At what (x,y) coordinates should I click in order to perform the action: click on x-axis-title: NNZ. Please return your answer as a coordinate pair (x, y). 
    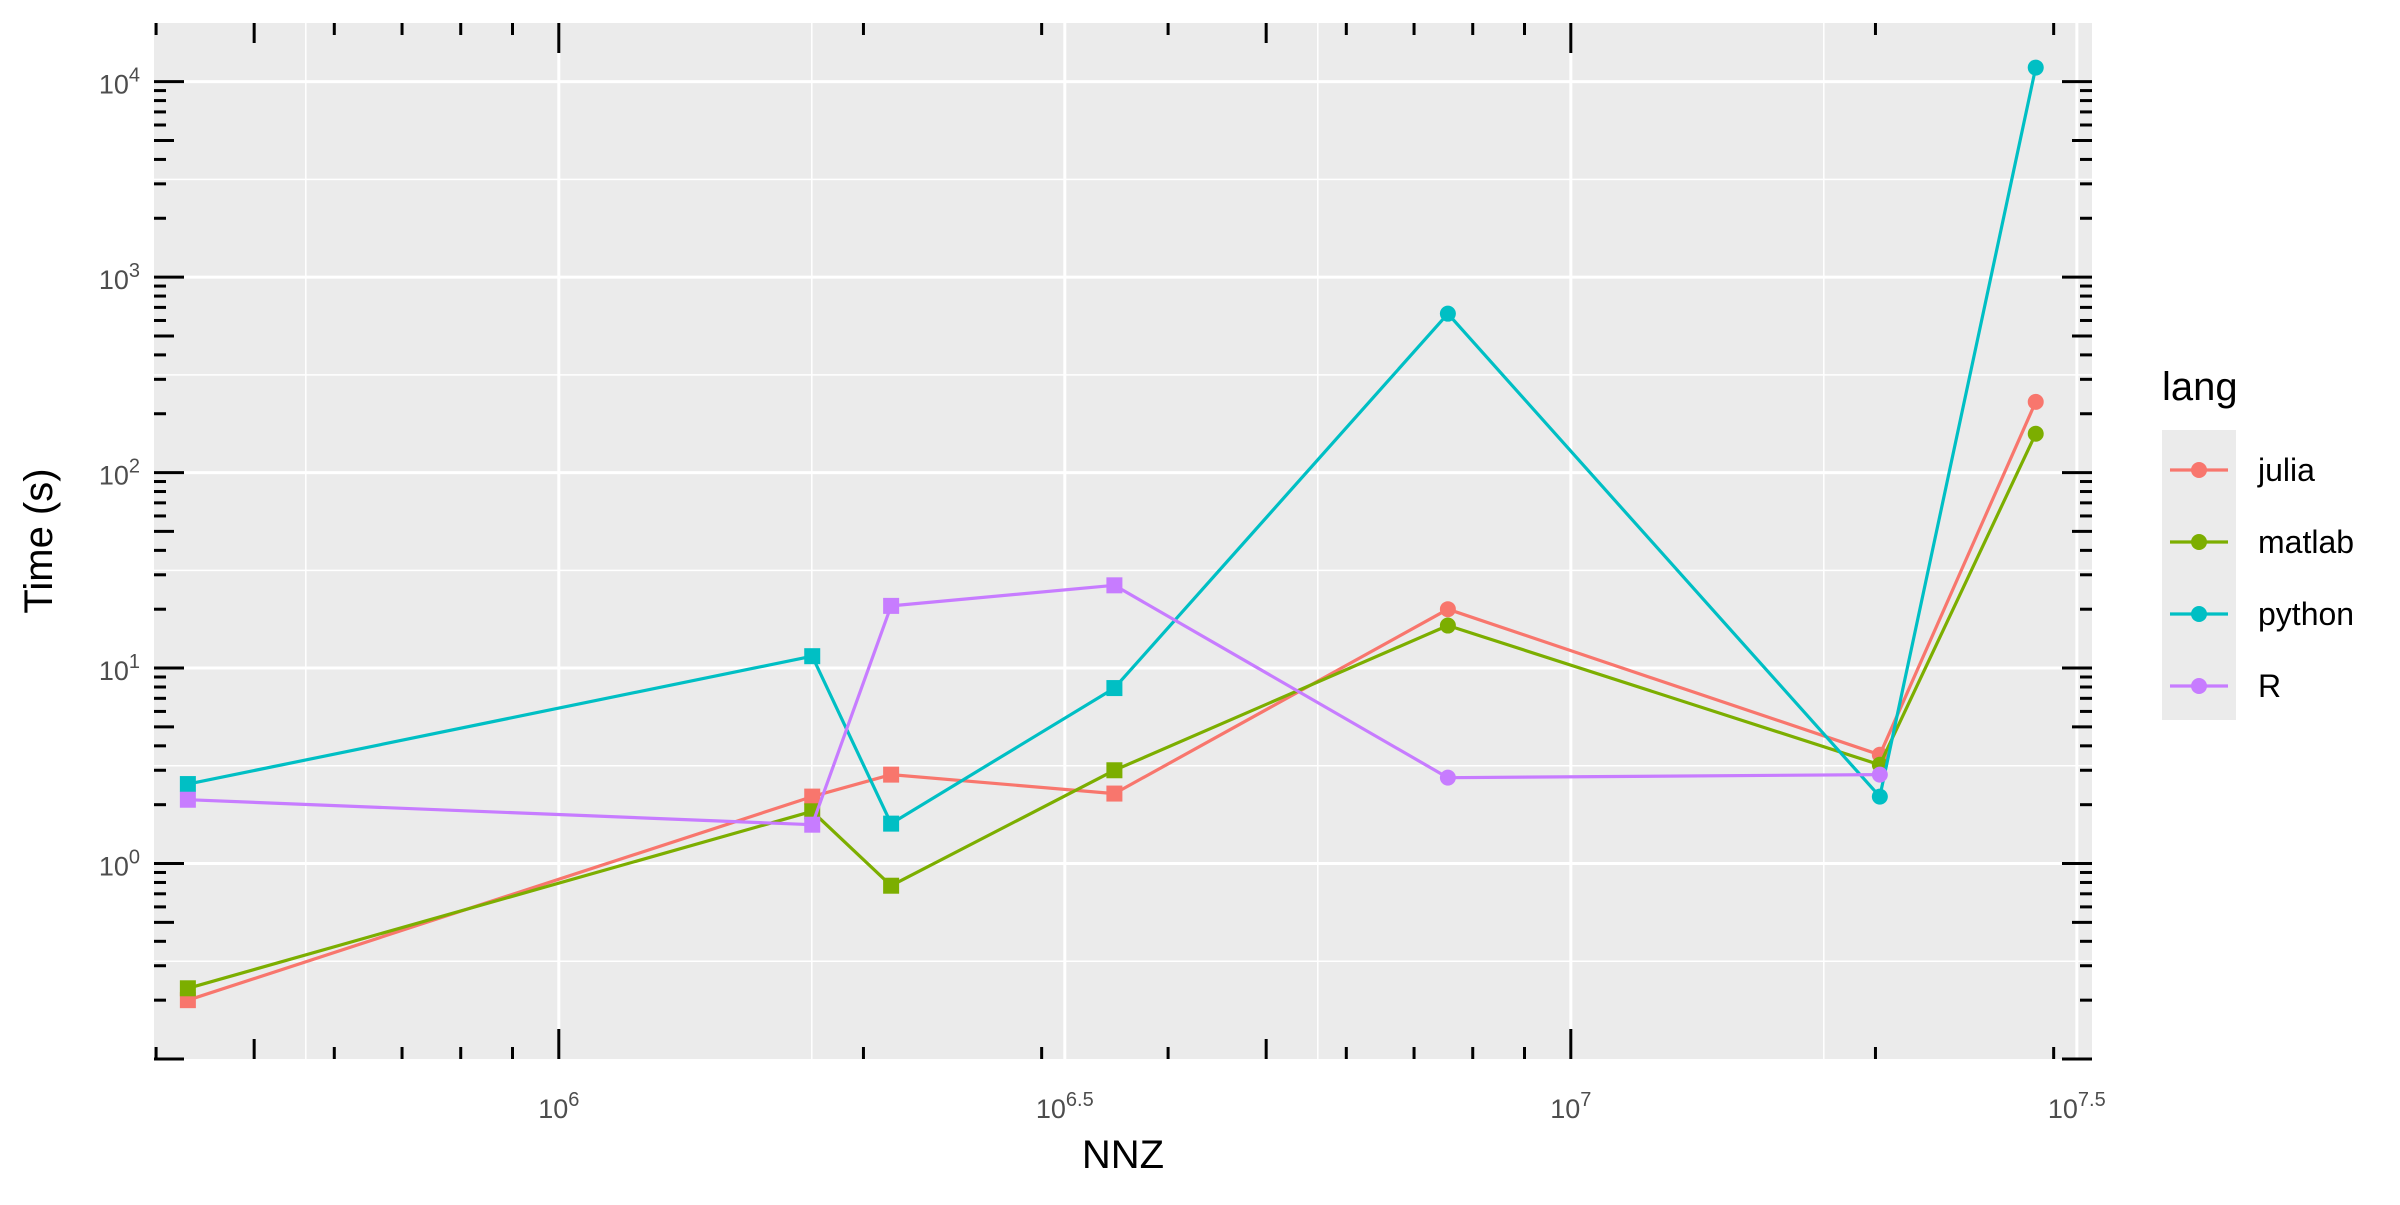
    Looking at the image, I should click on (1123, 1155).